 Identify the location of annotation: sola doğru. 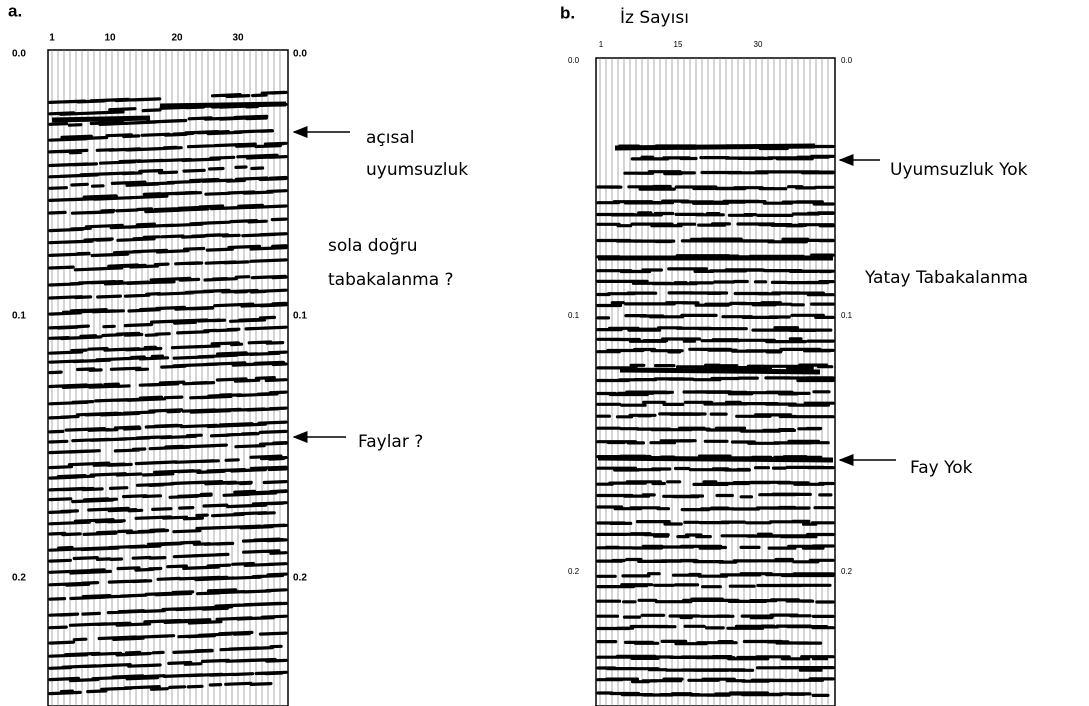
(373, 246).